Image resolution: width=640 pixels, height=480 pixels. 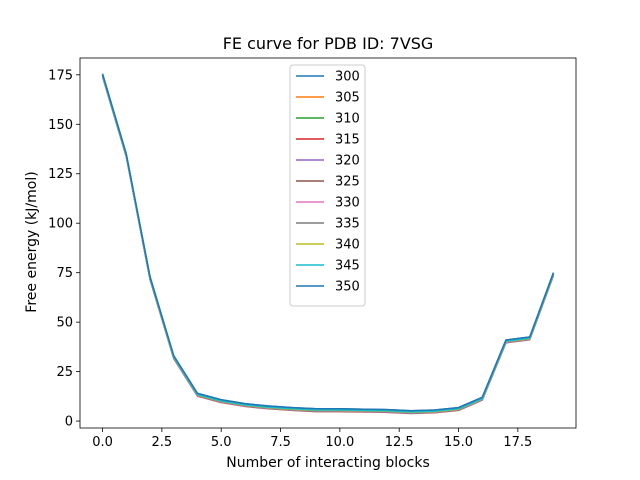 What do you see at coordinates (347, 77) in the screenshot?
I see `legend-label-300: 300` at bounding box center [347, 77].